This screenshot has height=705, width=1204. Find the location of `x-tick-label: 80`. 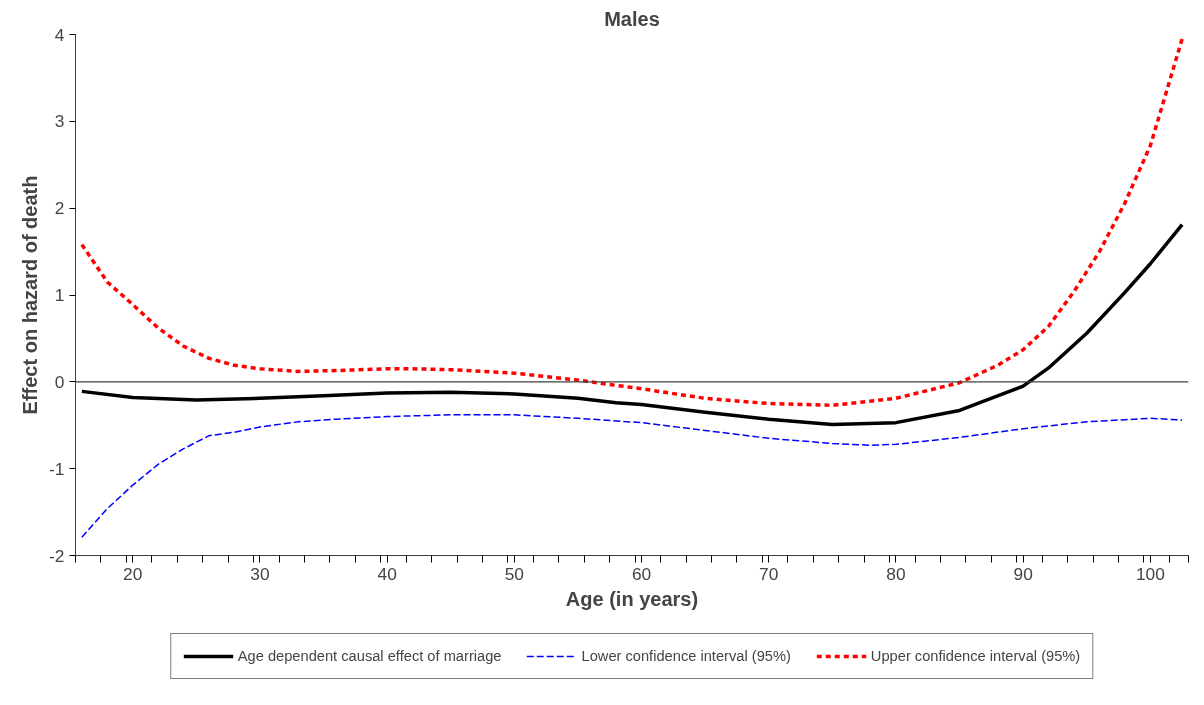

x-tick-label: 80 is located at coordinates (896, 573).